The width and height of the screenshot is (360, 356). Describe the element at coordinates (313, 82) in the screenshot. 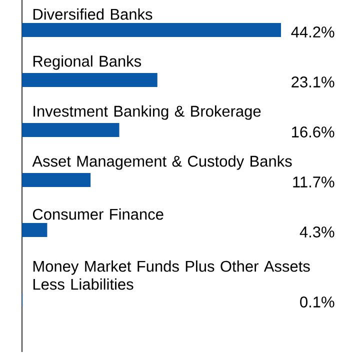

I see `data-label: 23.1%` at that location.